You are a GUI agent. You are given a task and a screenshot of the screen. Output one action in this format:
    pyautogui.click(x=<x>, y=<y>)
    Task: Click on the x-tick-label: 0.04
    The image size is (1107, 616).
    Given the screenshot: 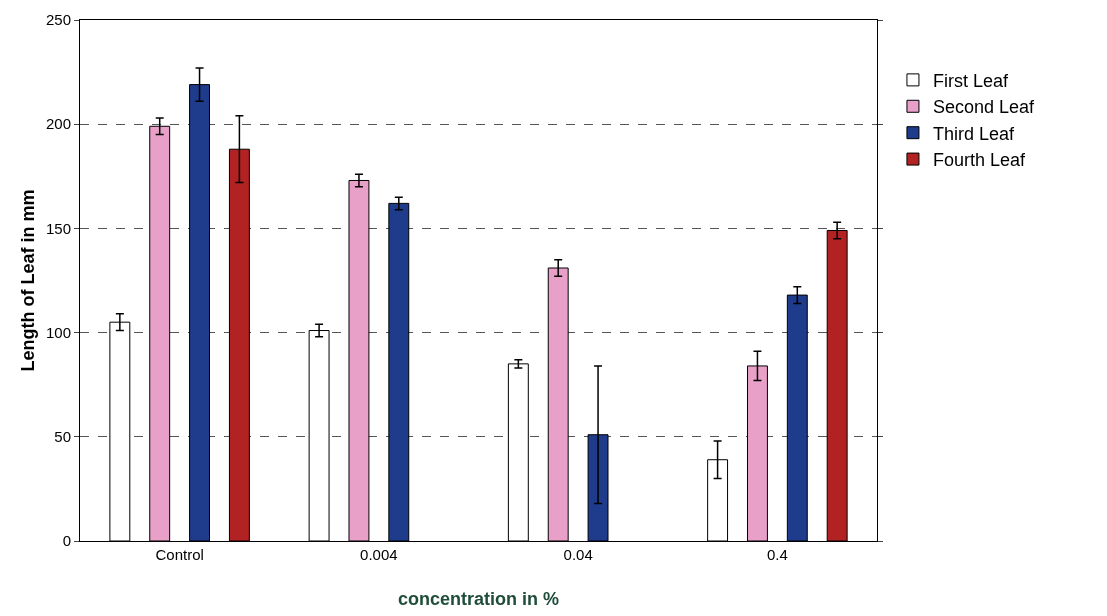 What is the action you would take?
    pyautogui.click(x=578, y=554)
    